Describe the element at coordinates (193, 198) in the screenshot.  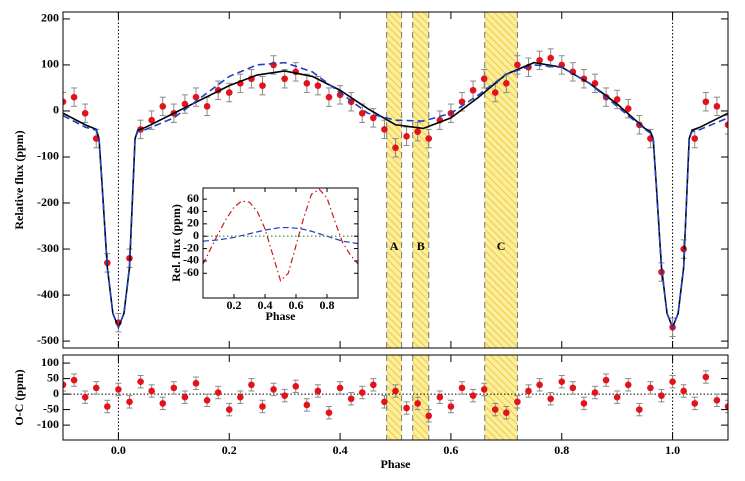
I see `y-tick-label: 60` at that location.